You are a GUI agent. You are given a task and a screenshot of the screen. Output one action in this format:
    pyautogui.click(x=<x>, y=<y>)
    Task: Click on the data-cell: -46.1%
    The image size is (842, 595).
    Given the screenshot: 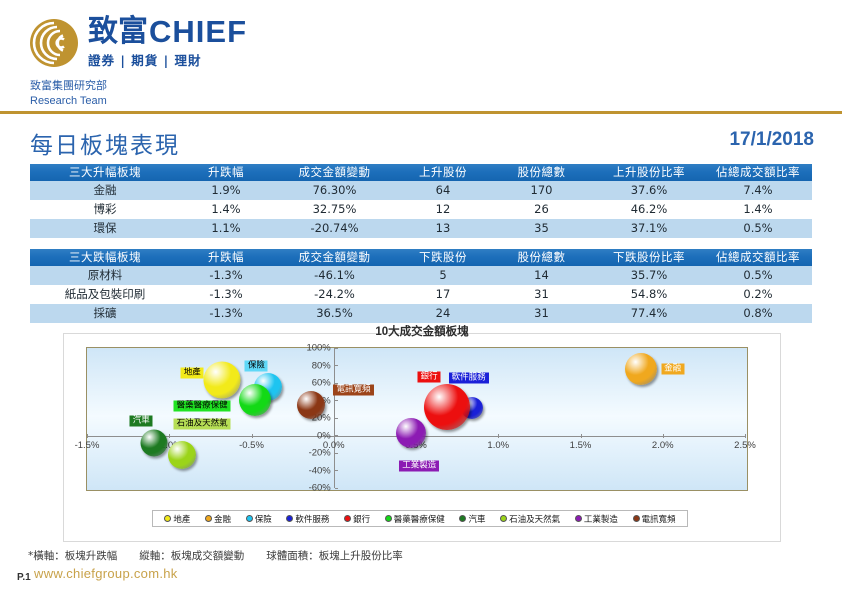 What is the action you would take?
    pyautogui.click(x=334, y=275)
    